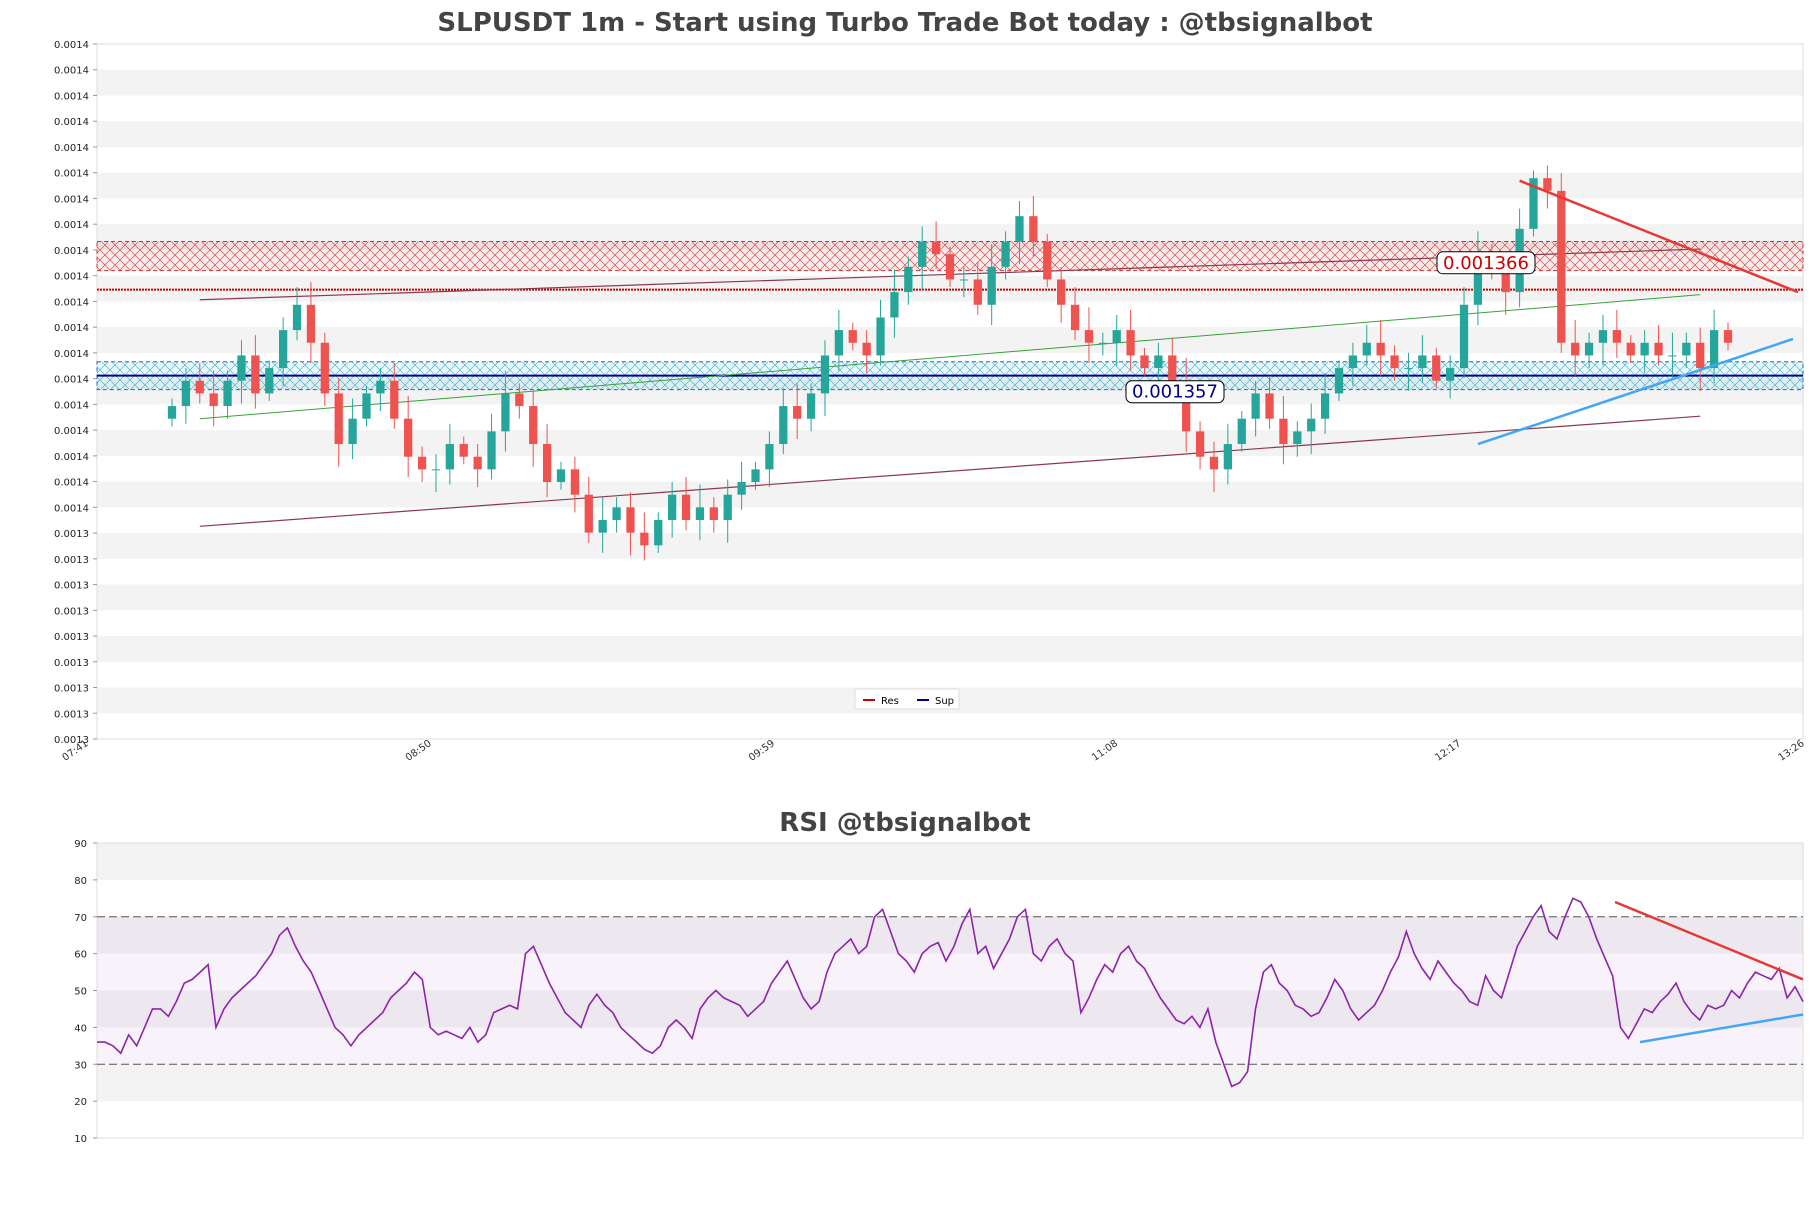  Describe the element at coordinates (1709, 940) in the screenshot. I see `rsi-resistance-trendline` at that location.